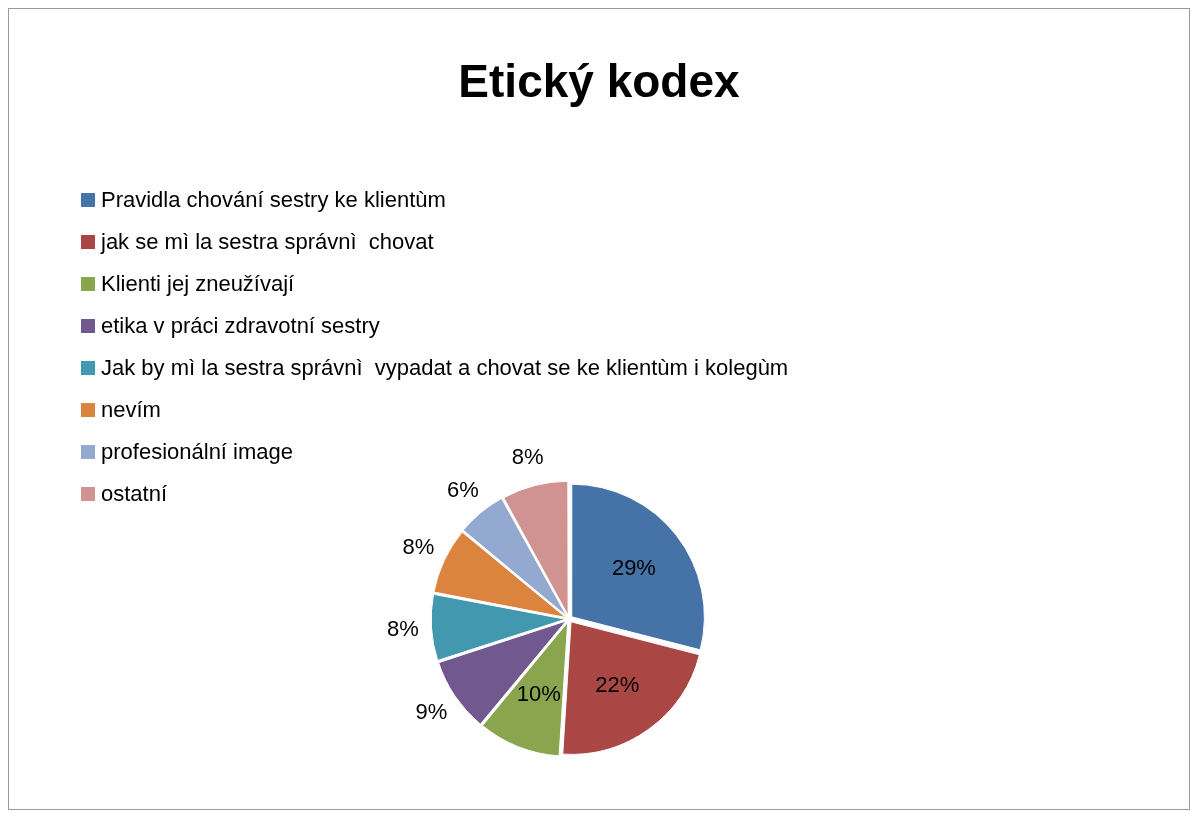 This screenshot has width=1198, height=821. Describe the element at coordinates (538, 694) in the screenshot. I see `data-label: 10%` at that location.